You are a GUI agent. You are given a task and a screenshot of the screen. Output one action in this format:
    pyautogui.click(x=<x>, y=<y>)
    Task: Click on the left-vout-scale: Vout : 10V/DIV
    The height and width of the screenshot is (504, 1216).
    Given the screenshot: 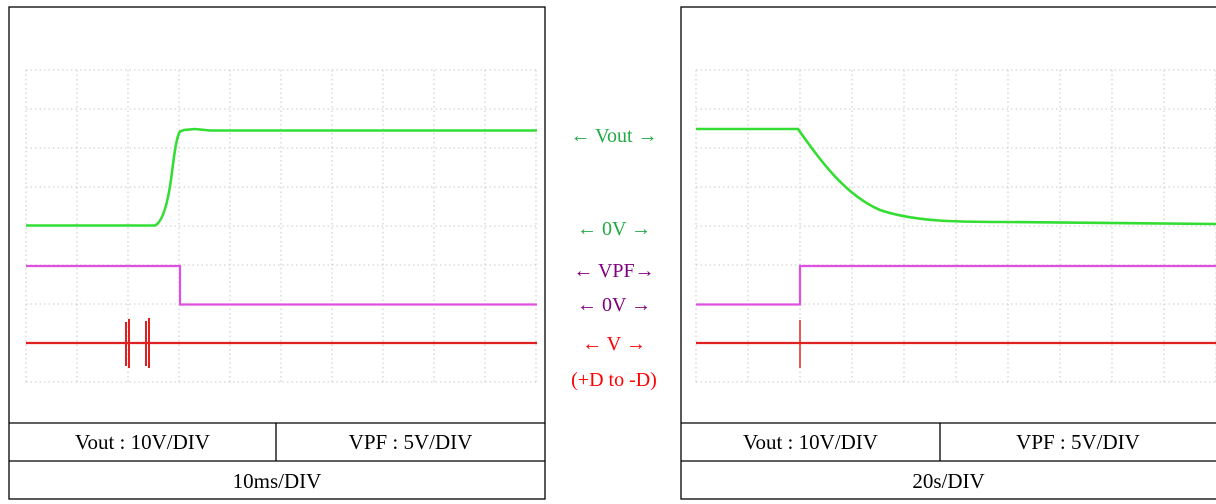 What is the action you would take?
    pyautogui.click(x=142, y=442)
    